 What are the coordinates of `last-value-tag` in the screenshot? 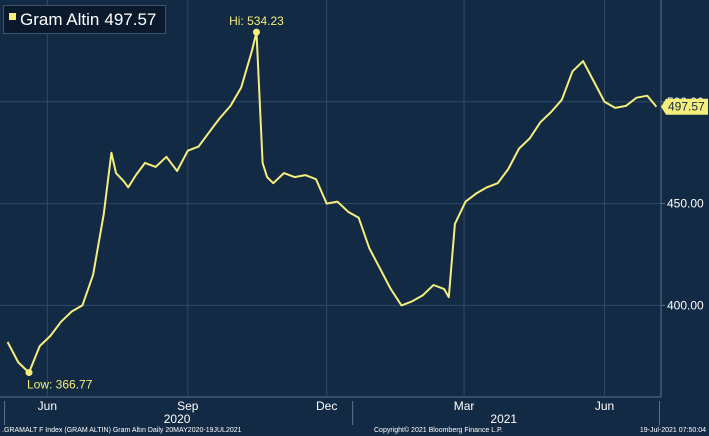 It's located at (684, 106).